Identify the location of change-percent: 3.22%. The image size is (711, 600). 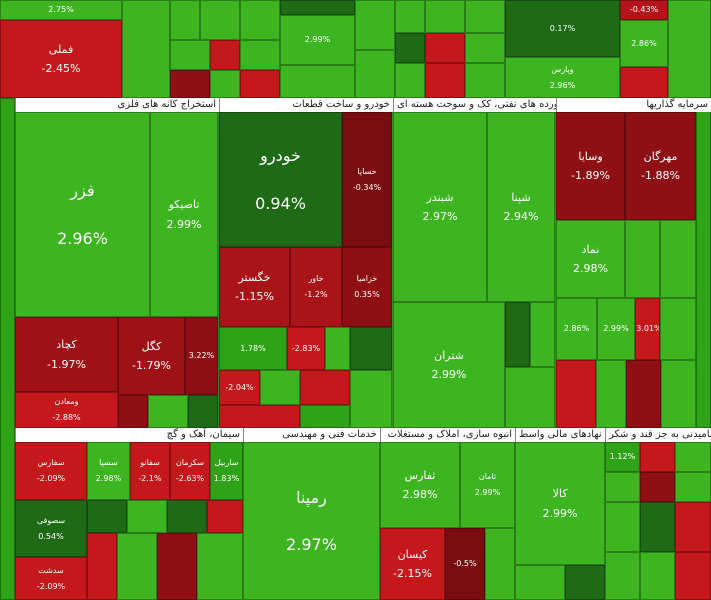
(201, 356).